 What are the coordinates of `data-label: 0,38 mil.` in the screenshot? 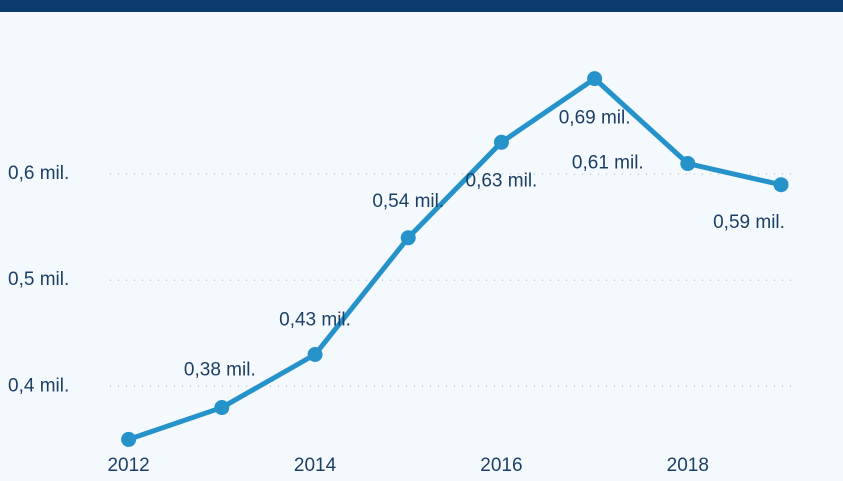 It's located at (220, 370).